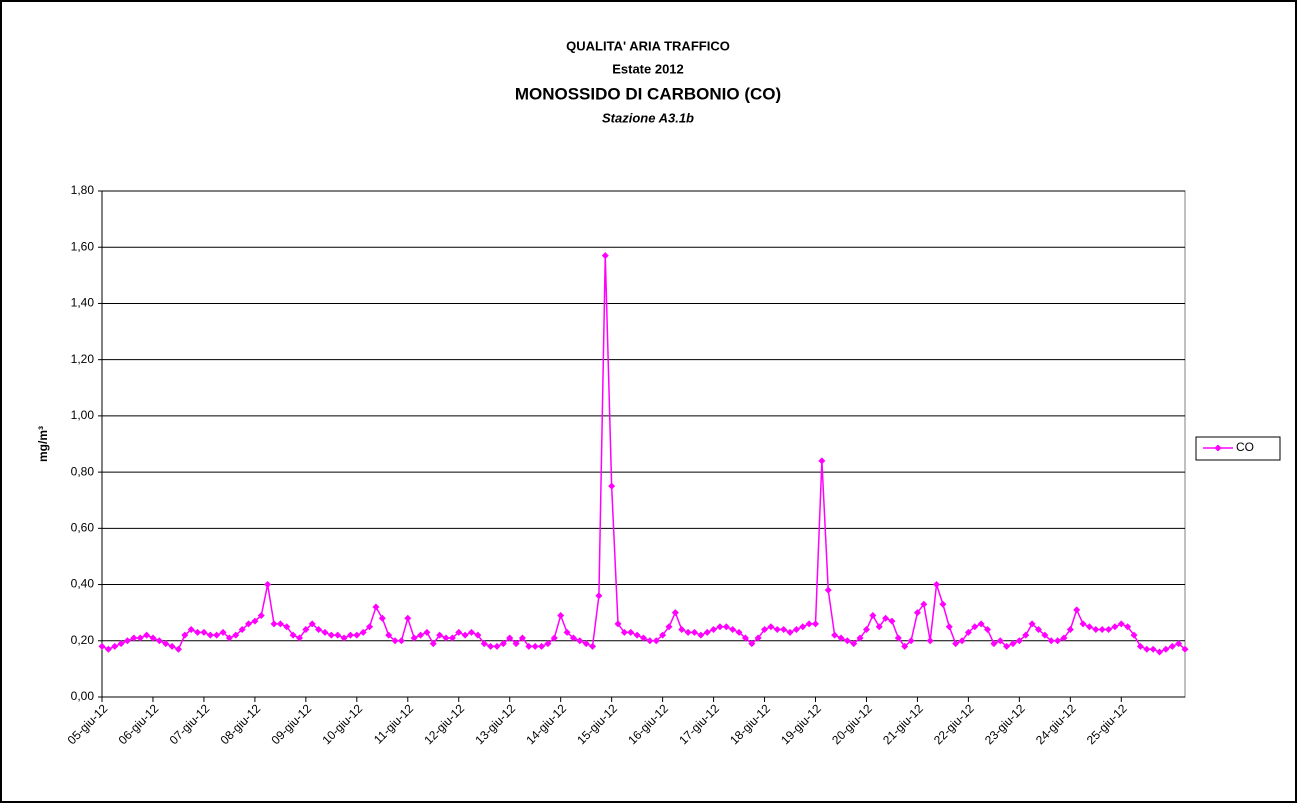 Image resolution: width=1297 pixels, height=803 pixels. What do you see at coordinates (83, 303) in the screenshot?
I see `y-tick-label: 1,40` at bounding box center [83, 303].